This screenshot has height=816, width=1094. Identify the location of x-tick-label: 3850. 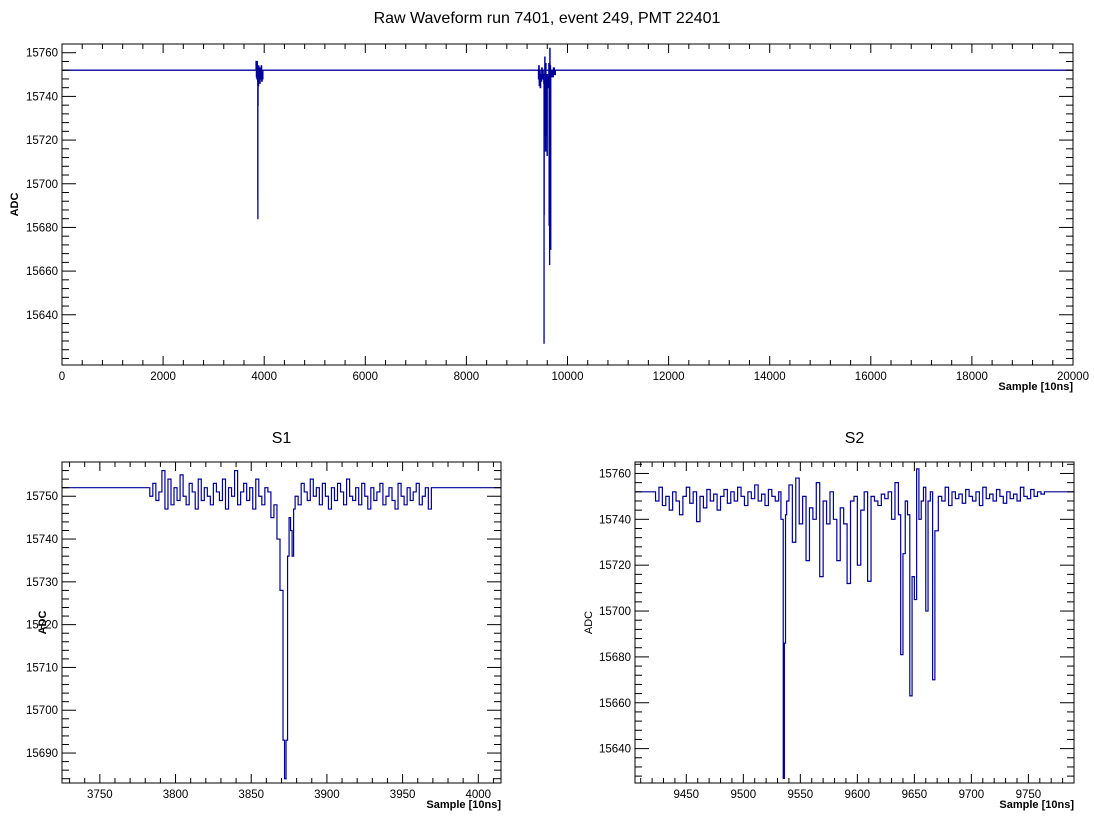
(251, 795).